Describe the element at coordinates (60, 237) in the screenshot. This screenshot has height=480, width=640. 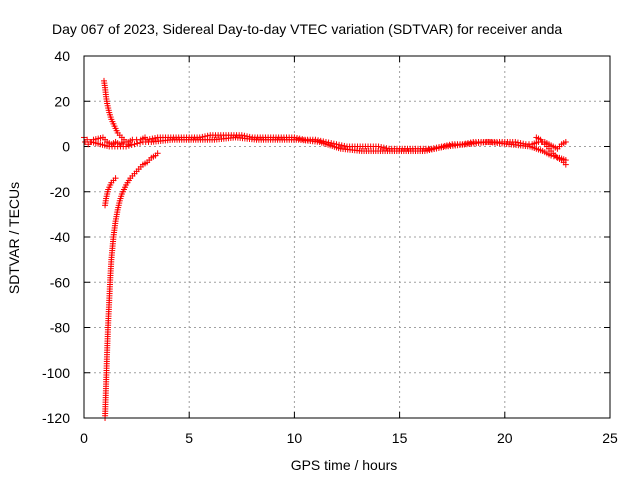
I see `y-tick-label: -40` at that location.